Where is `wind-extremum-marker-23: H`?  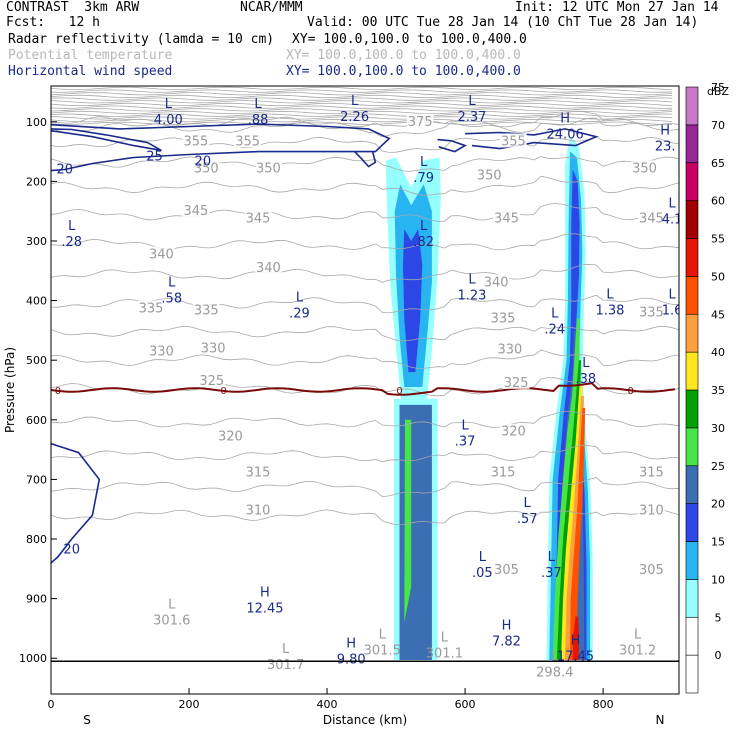 wind-extremum-marker-23: H is located at coordinates (351, 643).